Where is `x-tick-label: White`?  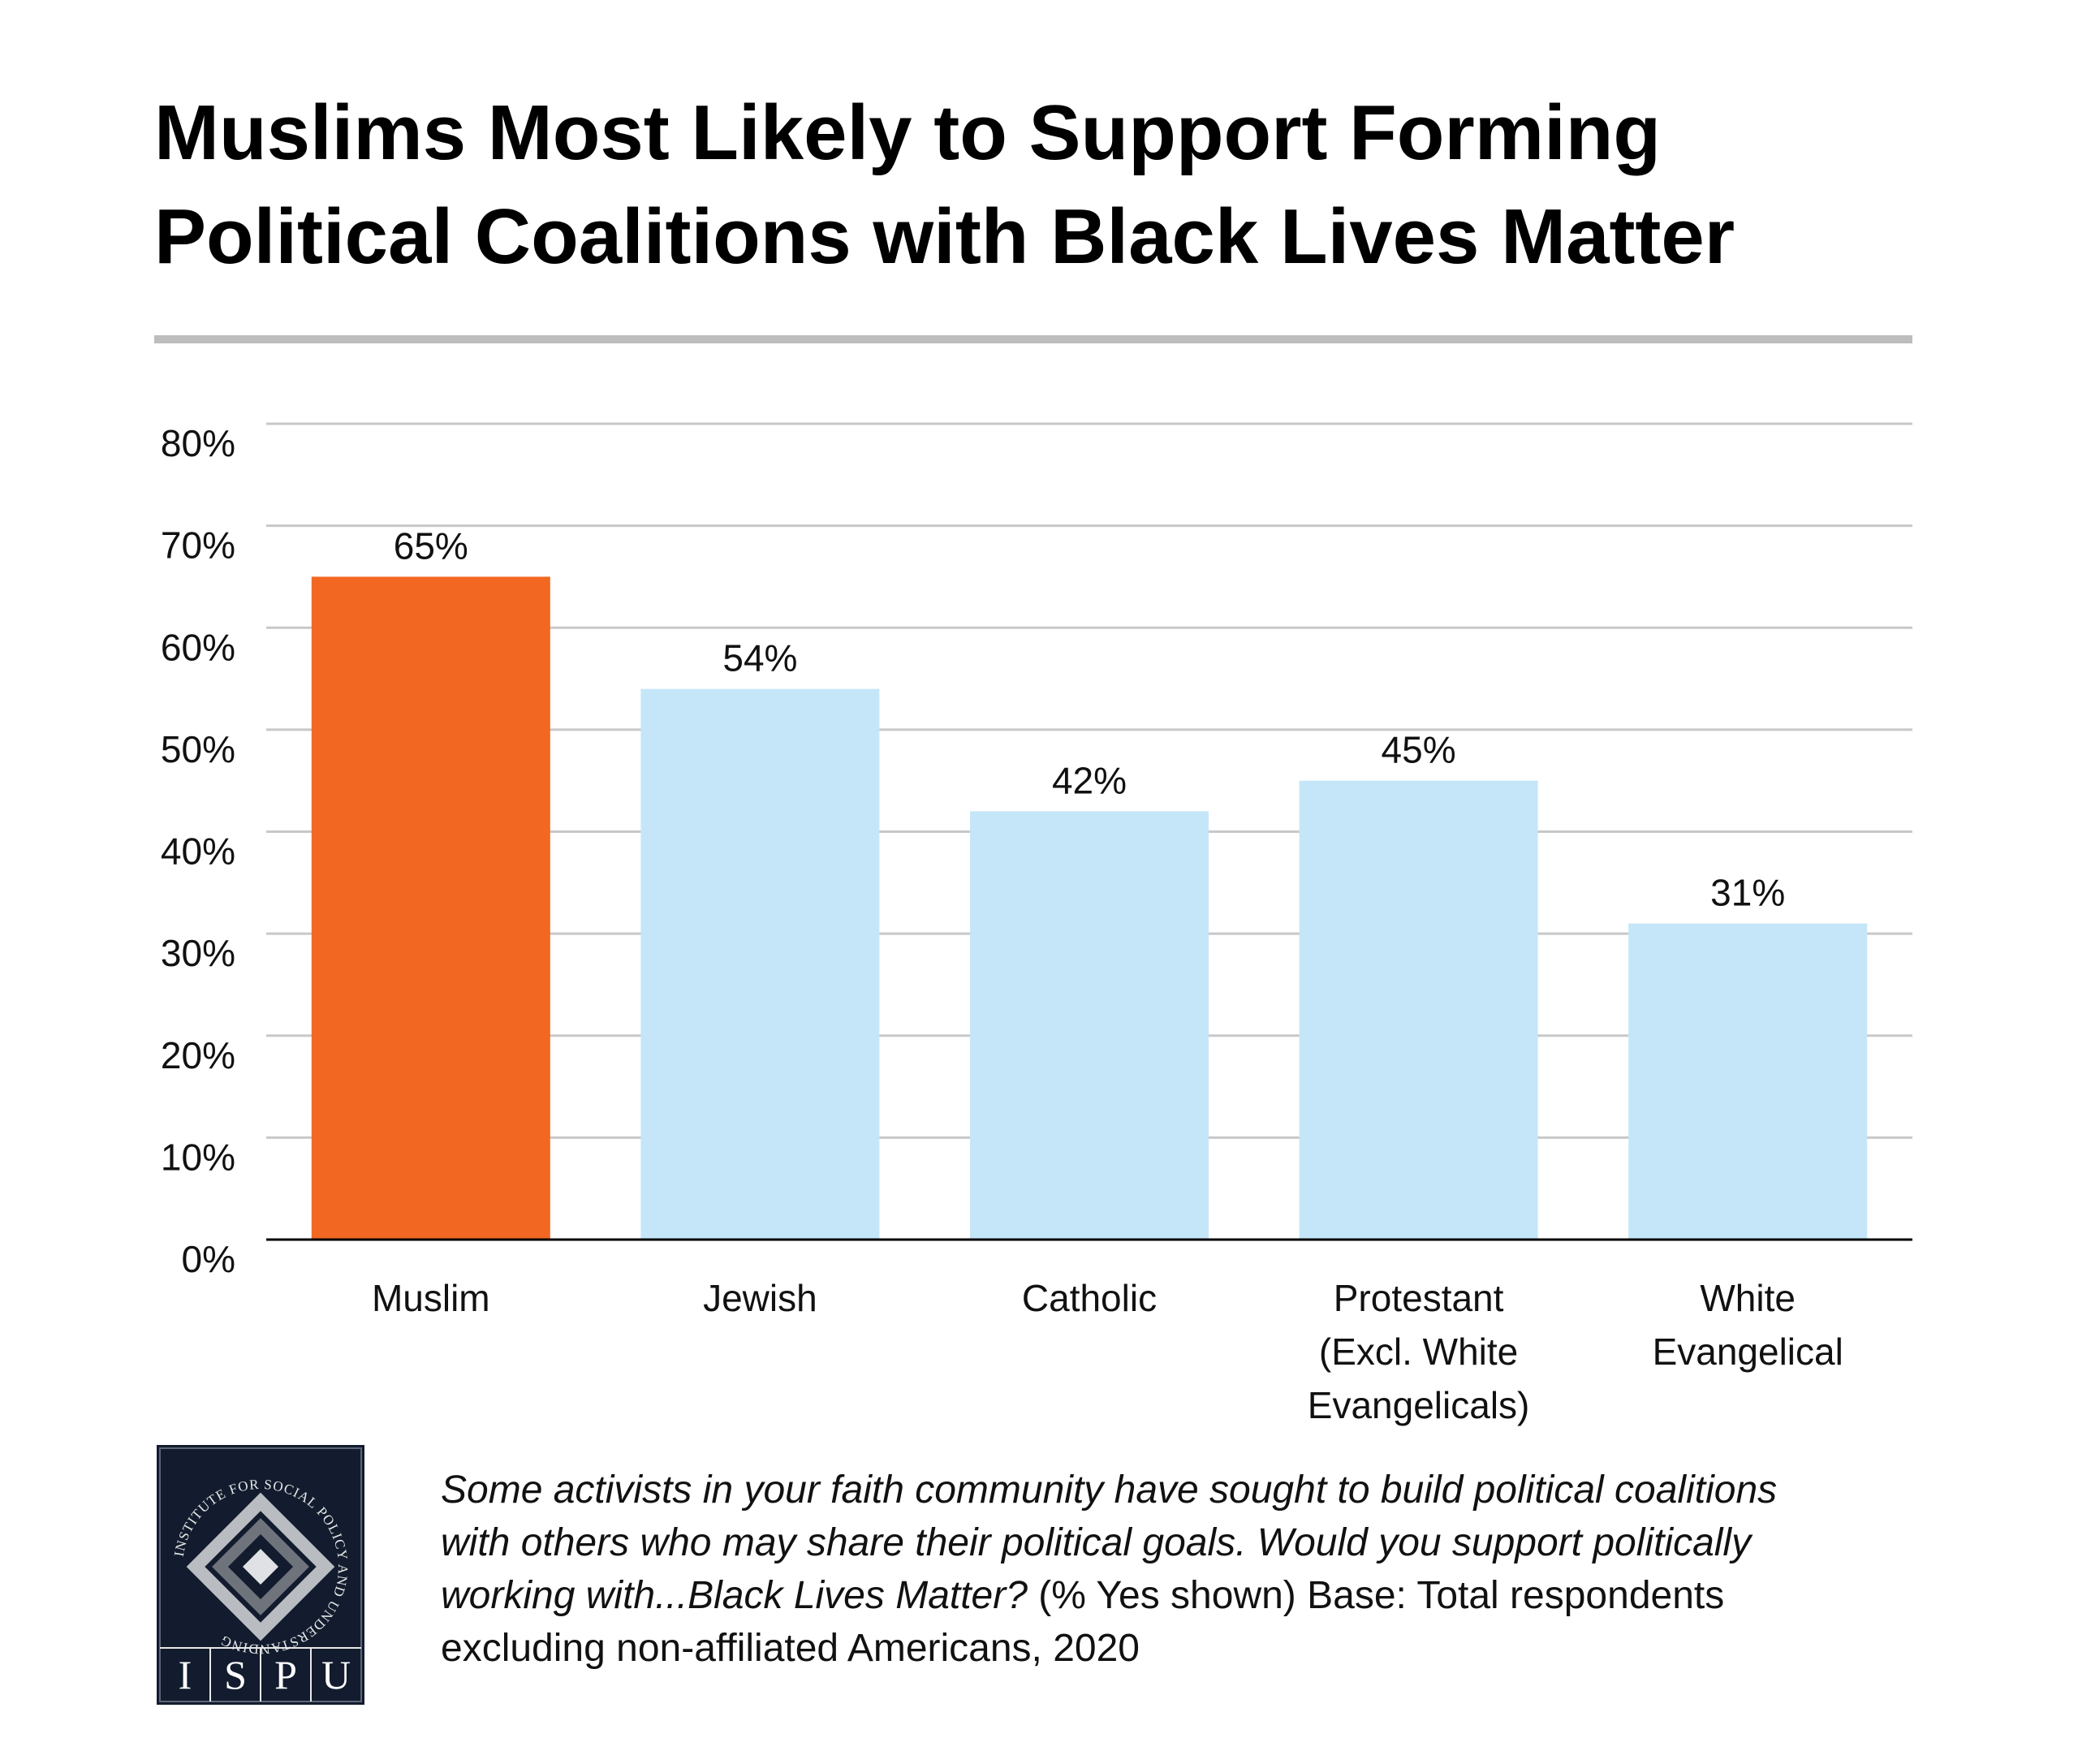
x-tick-label: White is located at coordinates (1748, 1298).